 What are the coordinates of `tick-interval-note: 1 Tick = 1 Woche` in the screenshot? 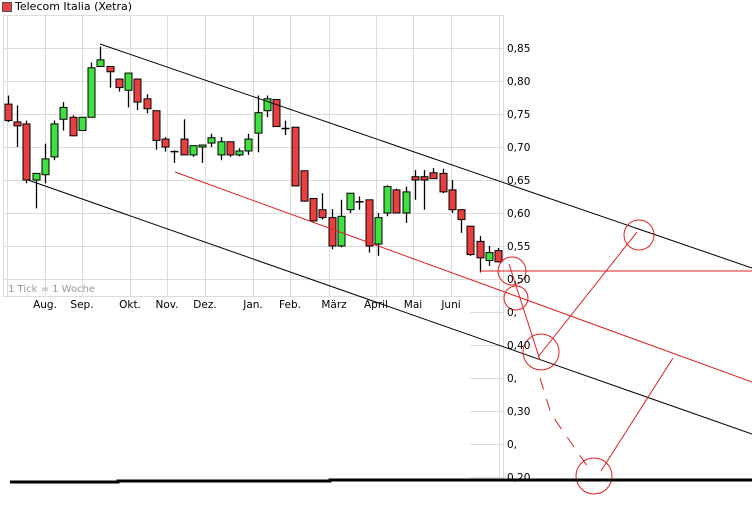 It's located at (51, 289).